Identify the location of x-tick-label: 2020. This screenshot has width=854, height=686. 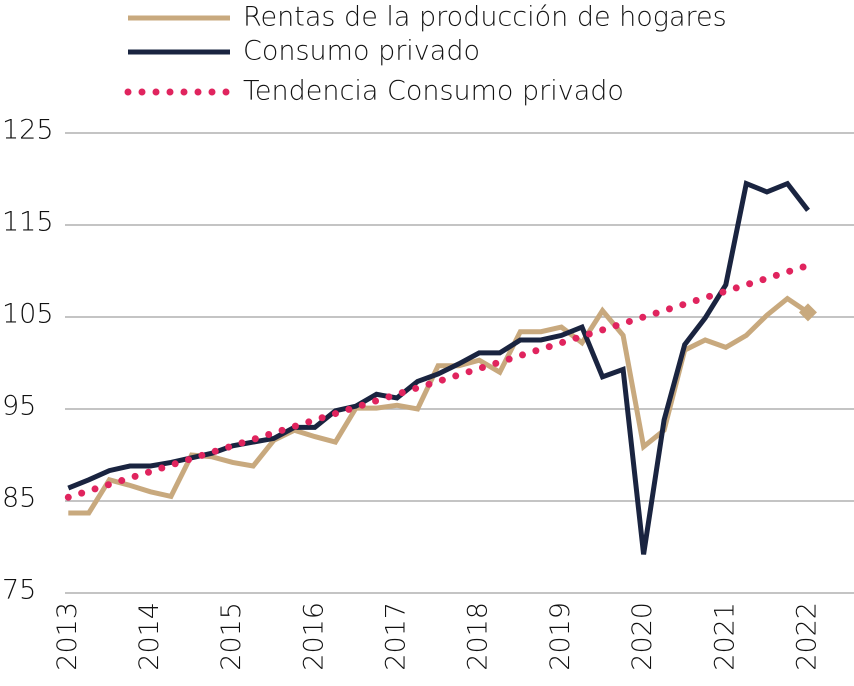
(642, 636).